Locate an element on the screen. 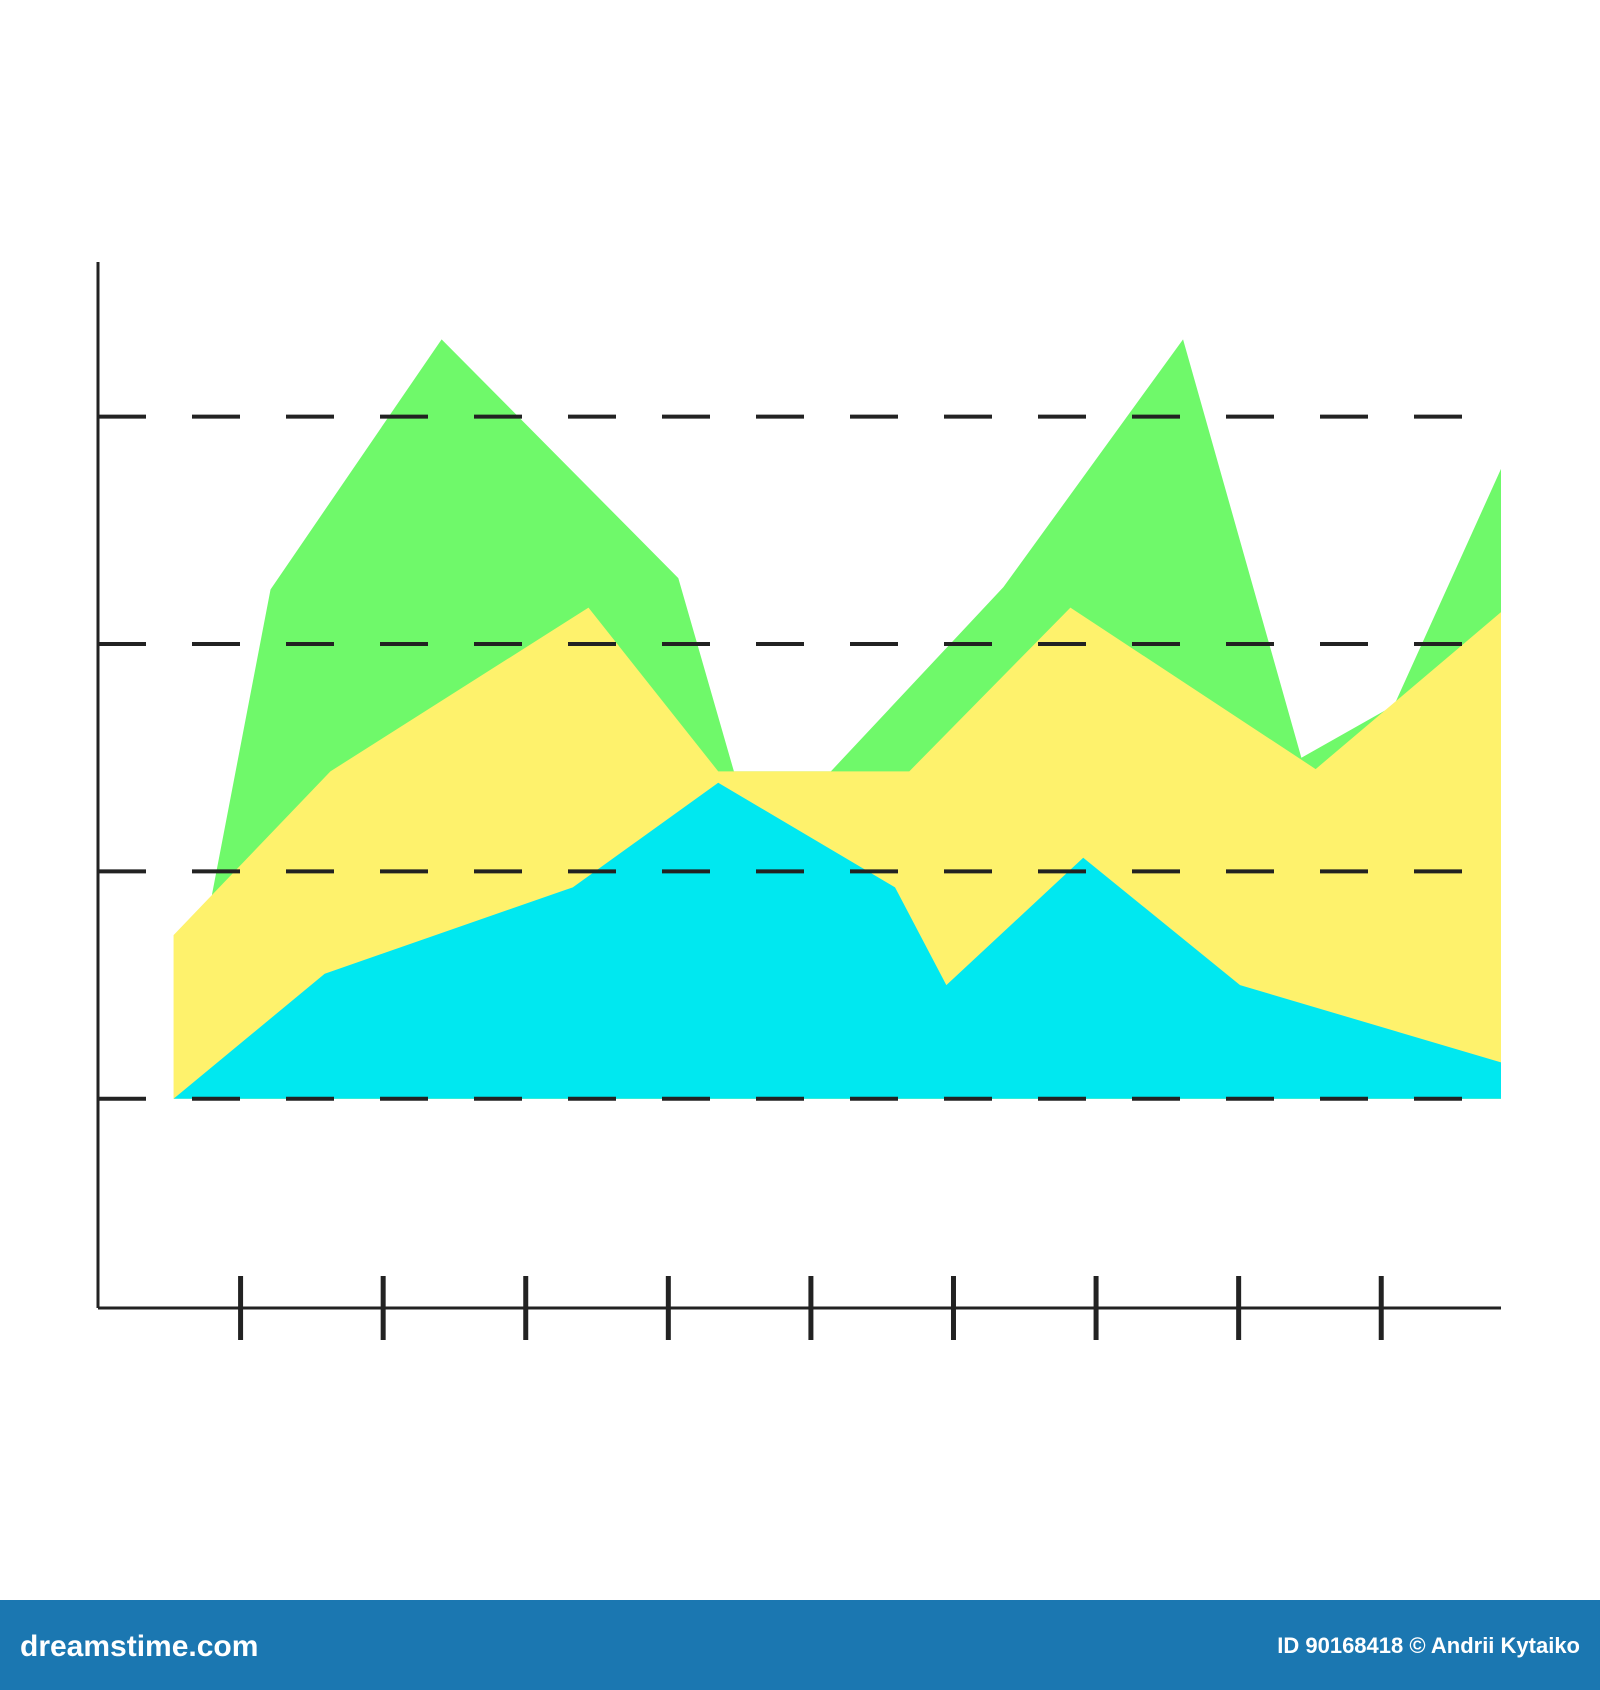 This screenshot has height=1690, width=1600. footer-brand: dreamstime.com is located at coordinates (139, 1646).